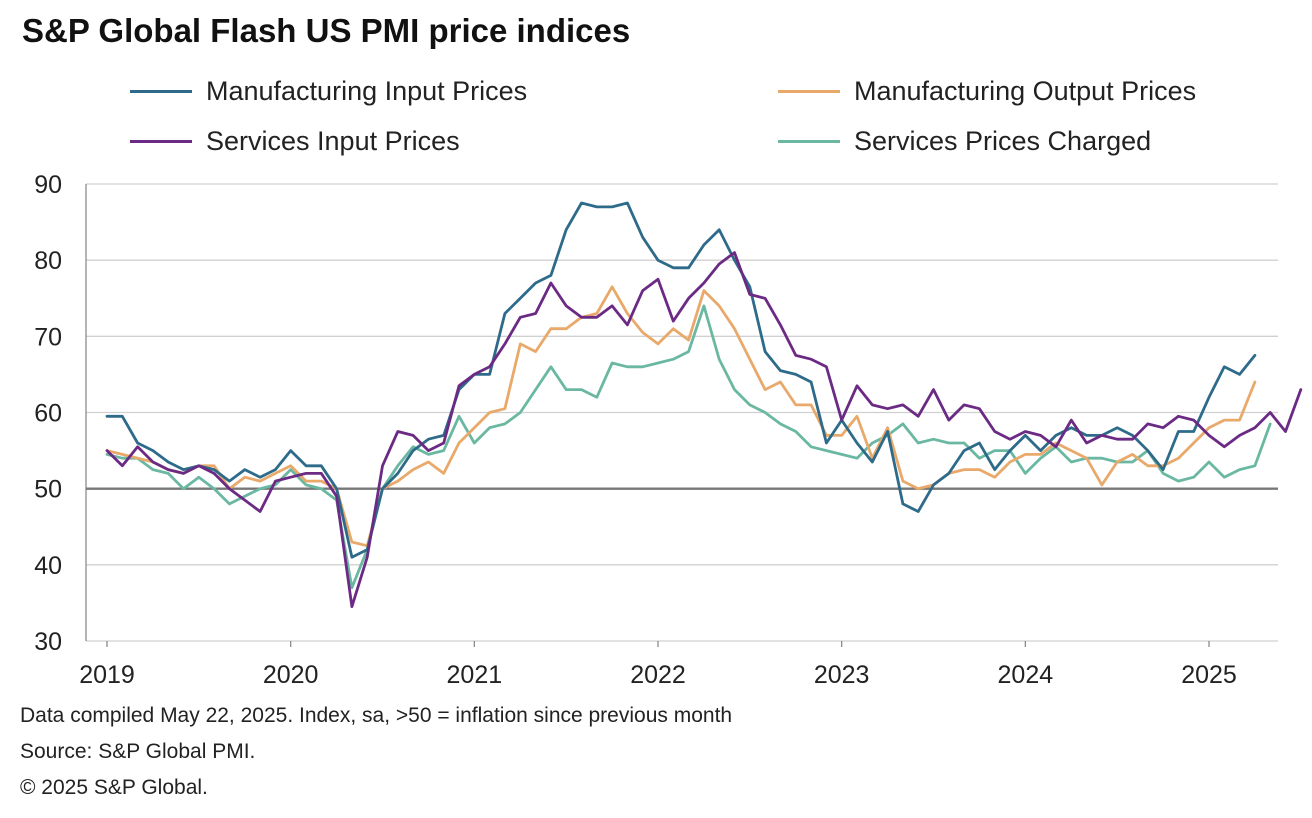 The image size is (1312, 818). I want to click on legend-item-manufacturing-output: Manufacturing Output Prices, so click(987, 91).